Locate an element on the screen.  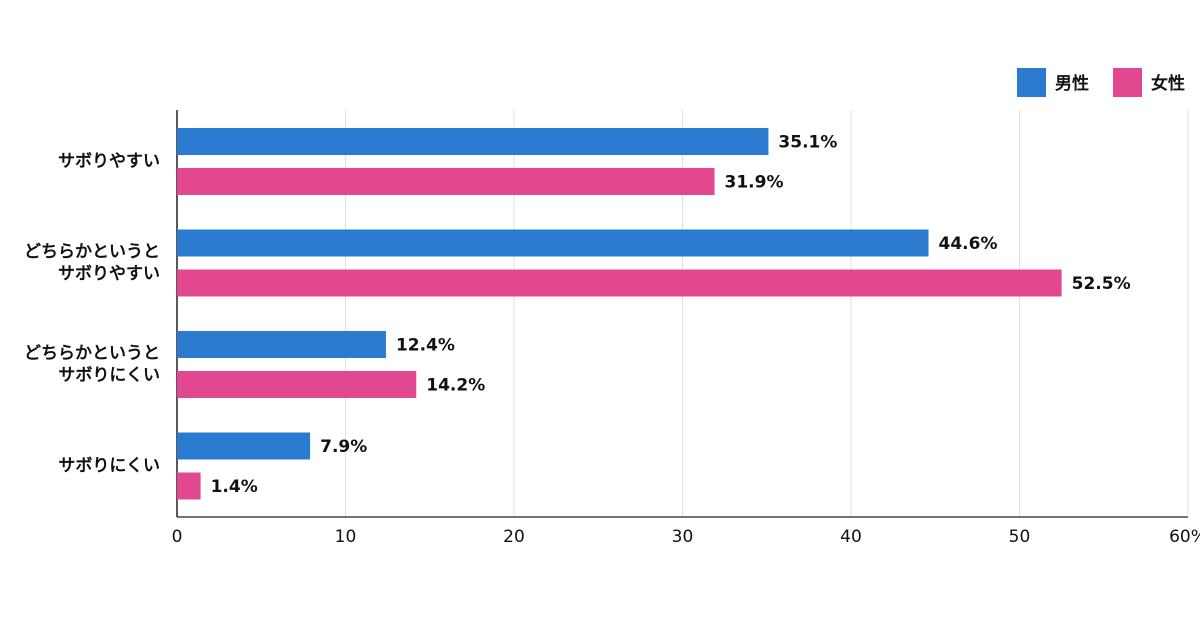
x-tick-label: 60% is located at coordinates (1184, 537).